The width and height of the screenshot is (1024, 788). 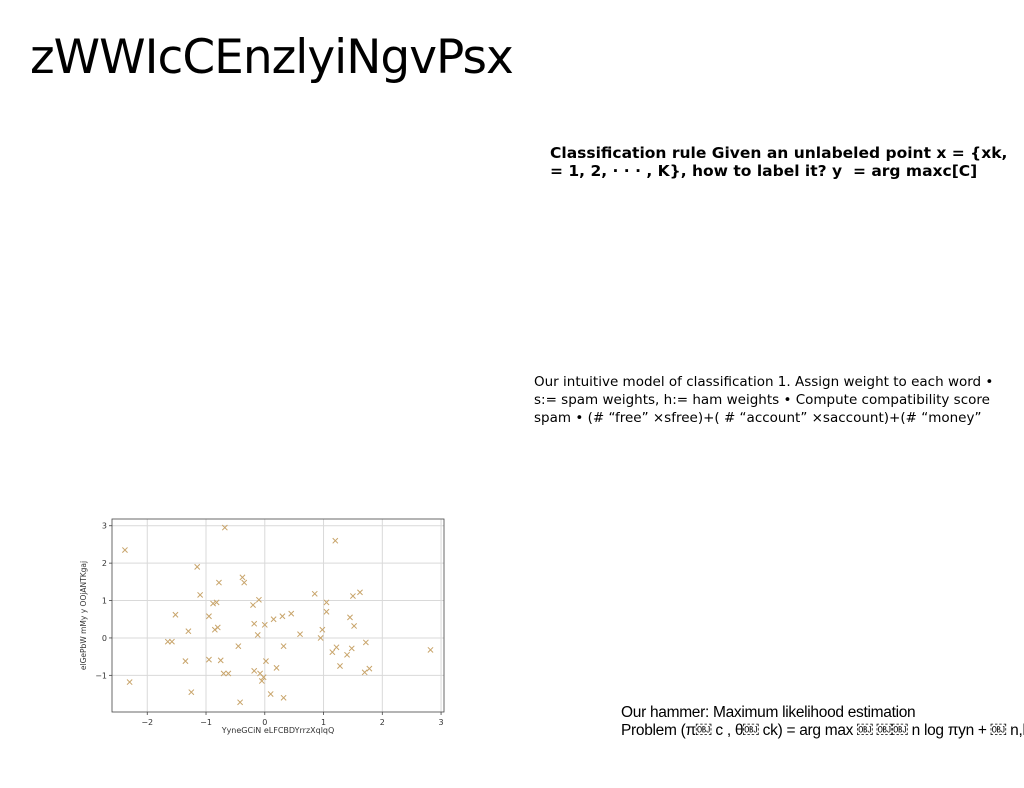 I want to click on plot-frame, so click(x=278, y=615).